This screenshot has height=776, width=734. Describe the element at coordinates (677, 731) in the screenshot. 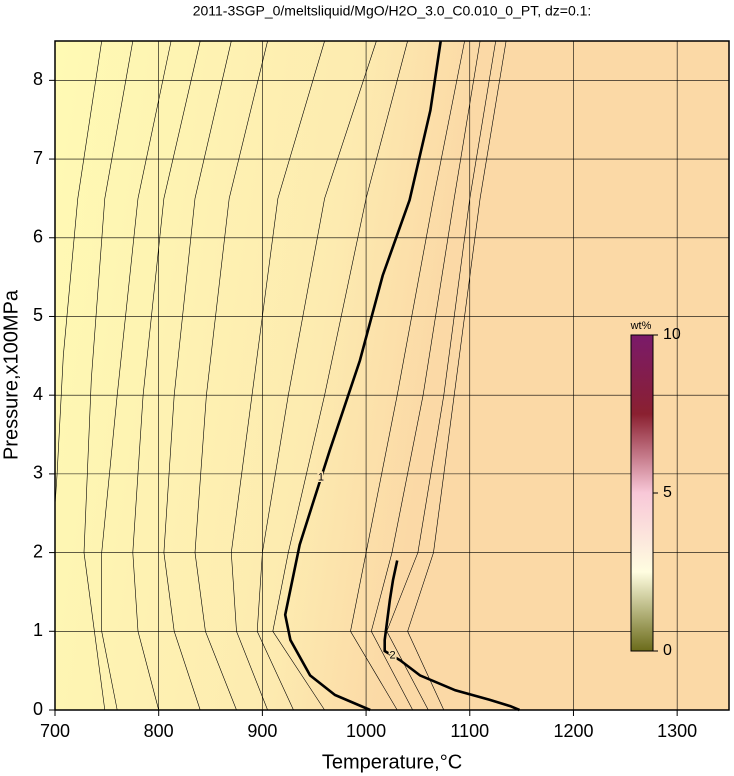

I see `x-tick-label: 1300` at that location.